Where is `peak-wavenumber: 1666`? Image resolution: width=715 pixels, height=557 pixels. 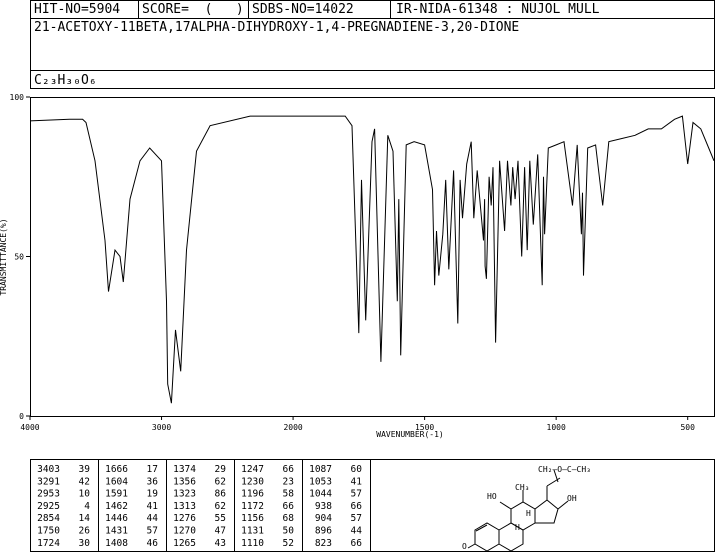 peak-wavenumber: 1666 is located at coordinates (116, 469).